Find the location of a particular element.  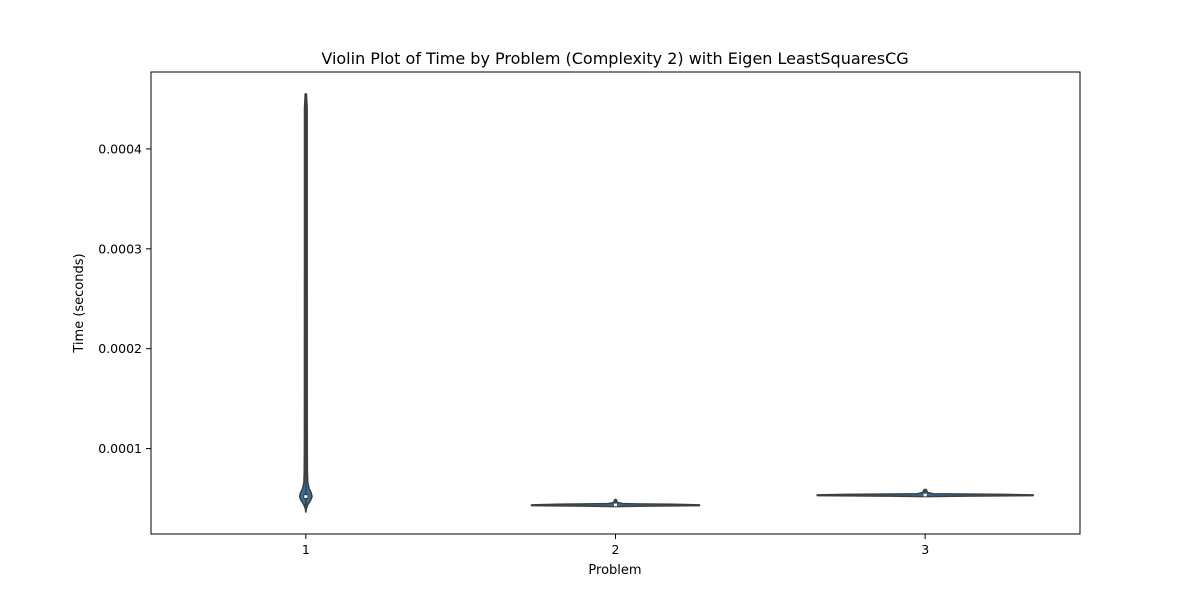

y-tick-label: 0.0001 is located at coordinates (120, 448).